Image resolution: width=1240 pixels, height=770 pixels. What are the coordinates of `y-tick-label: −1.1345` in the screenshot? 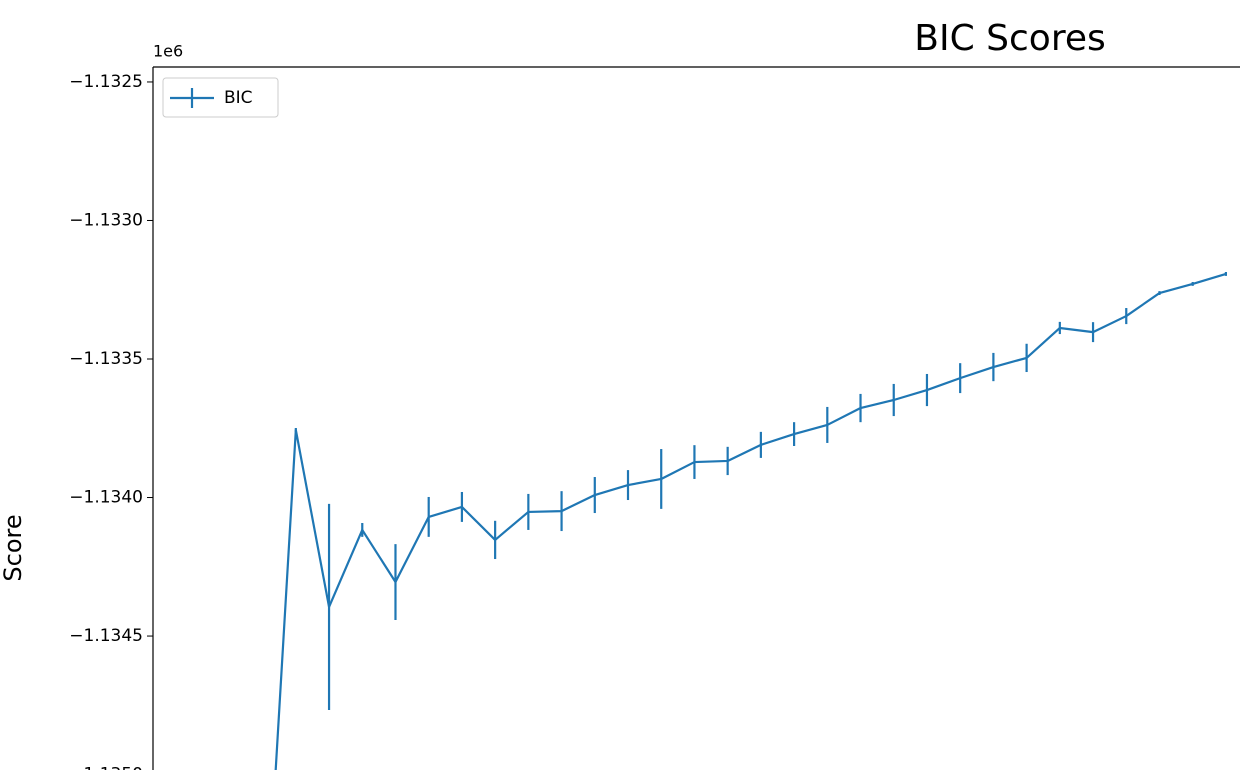 It's located at (106, 636).